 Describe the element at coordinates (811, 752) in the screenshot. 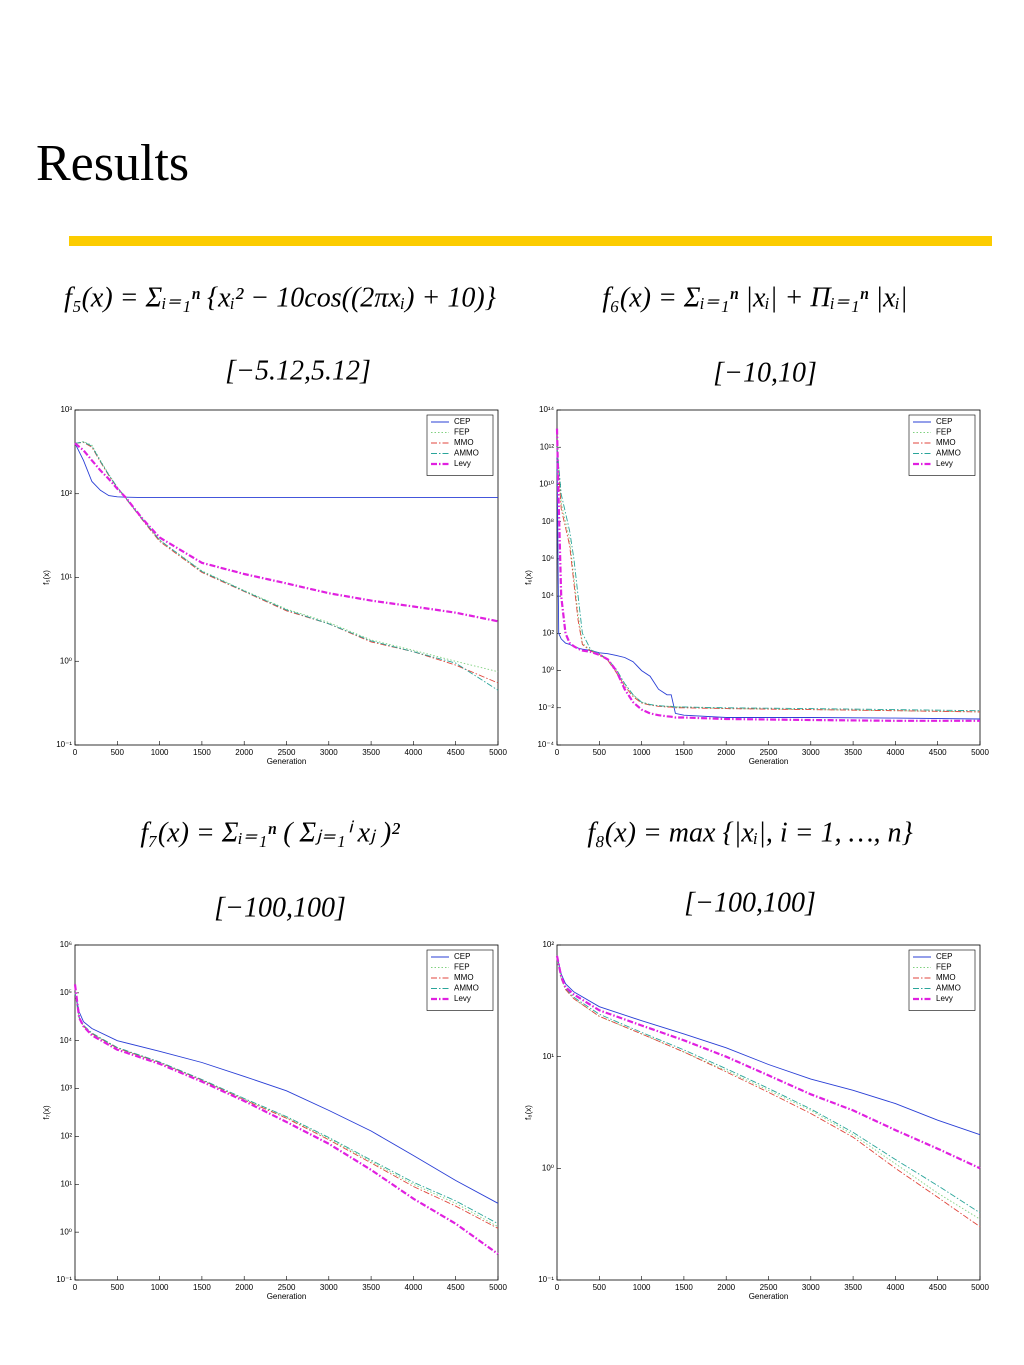

I see `x-tick-label: 3000` at that location.